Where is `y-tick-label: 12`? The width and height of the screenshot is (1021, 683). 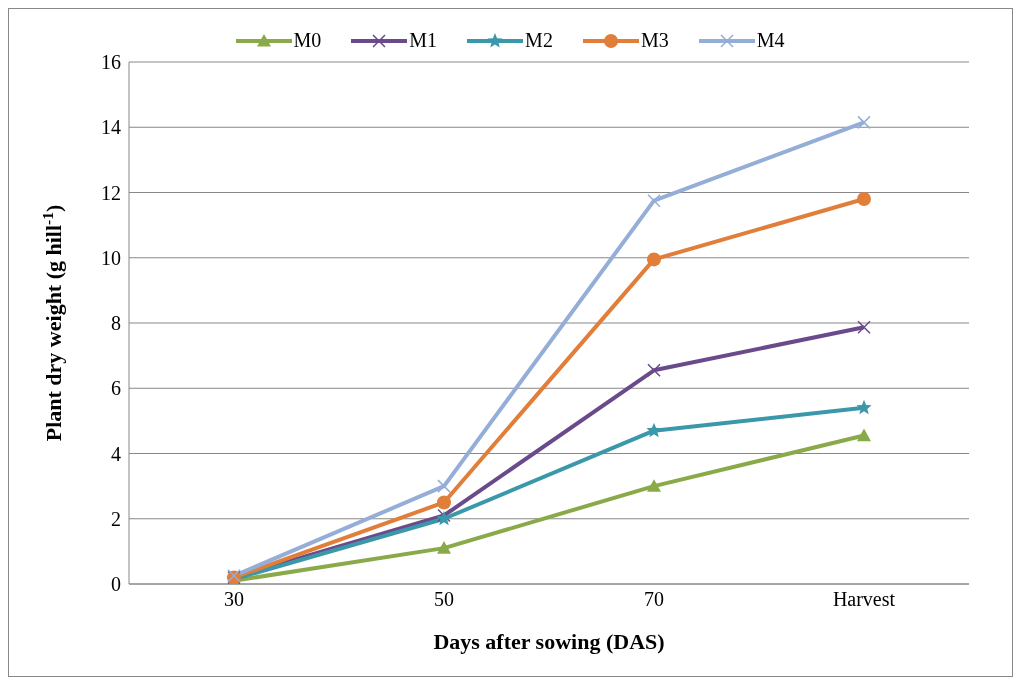 y-tick-label: 12 is located at coordinates (111, 192).